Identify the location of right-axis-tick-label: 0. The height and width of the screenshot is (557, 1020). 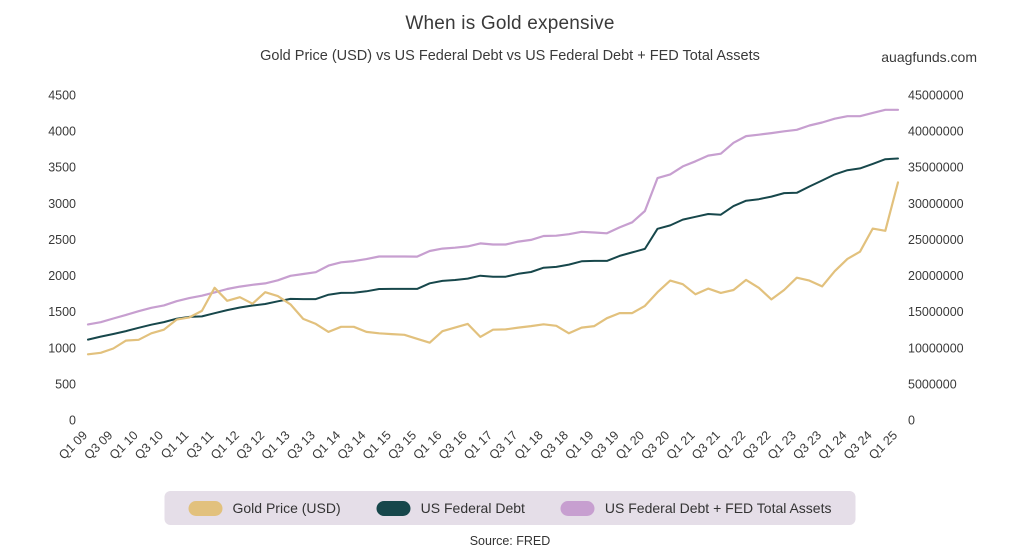
(911, 421).